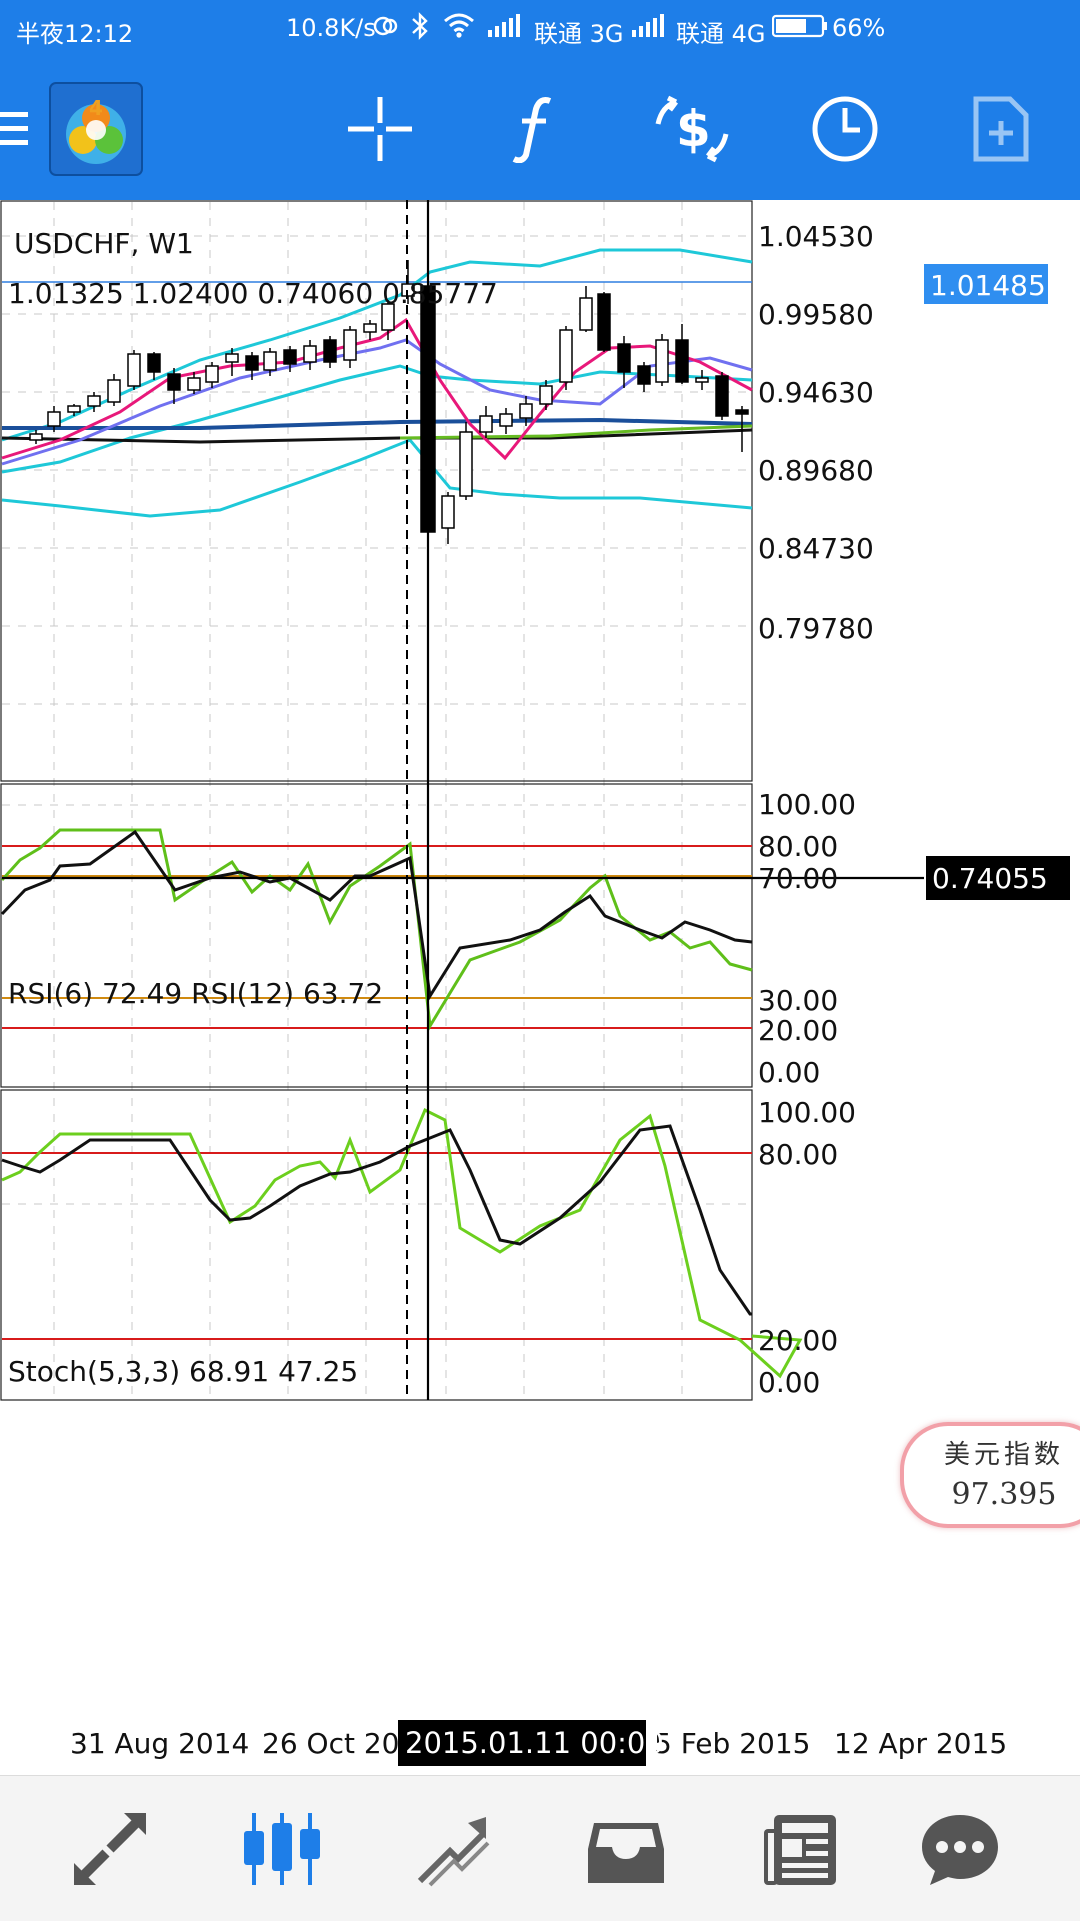  I want to click on battery-percent: 66%, so click(859, 28).